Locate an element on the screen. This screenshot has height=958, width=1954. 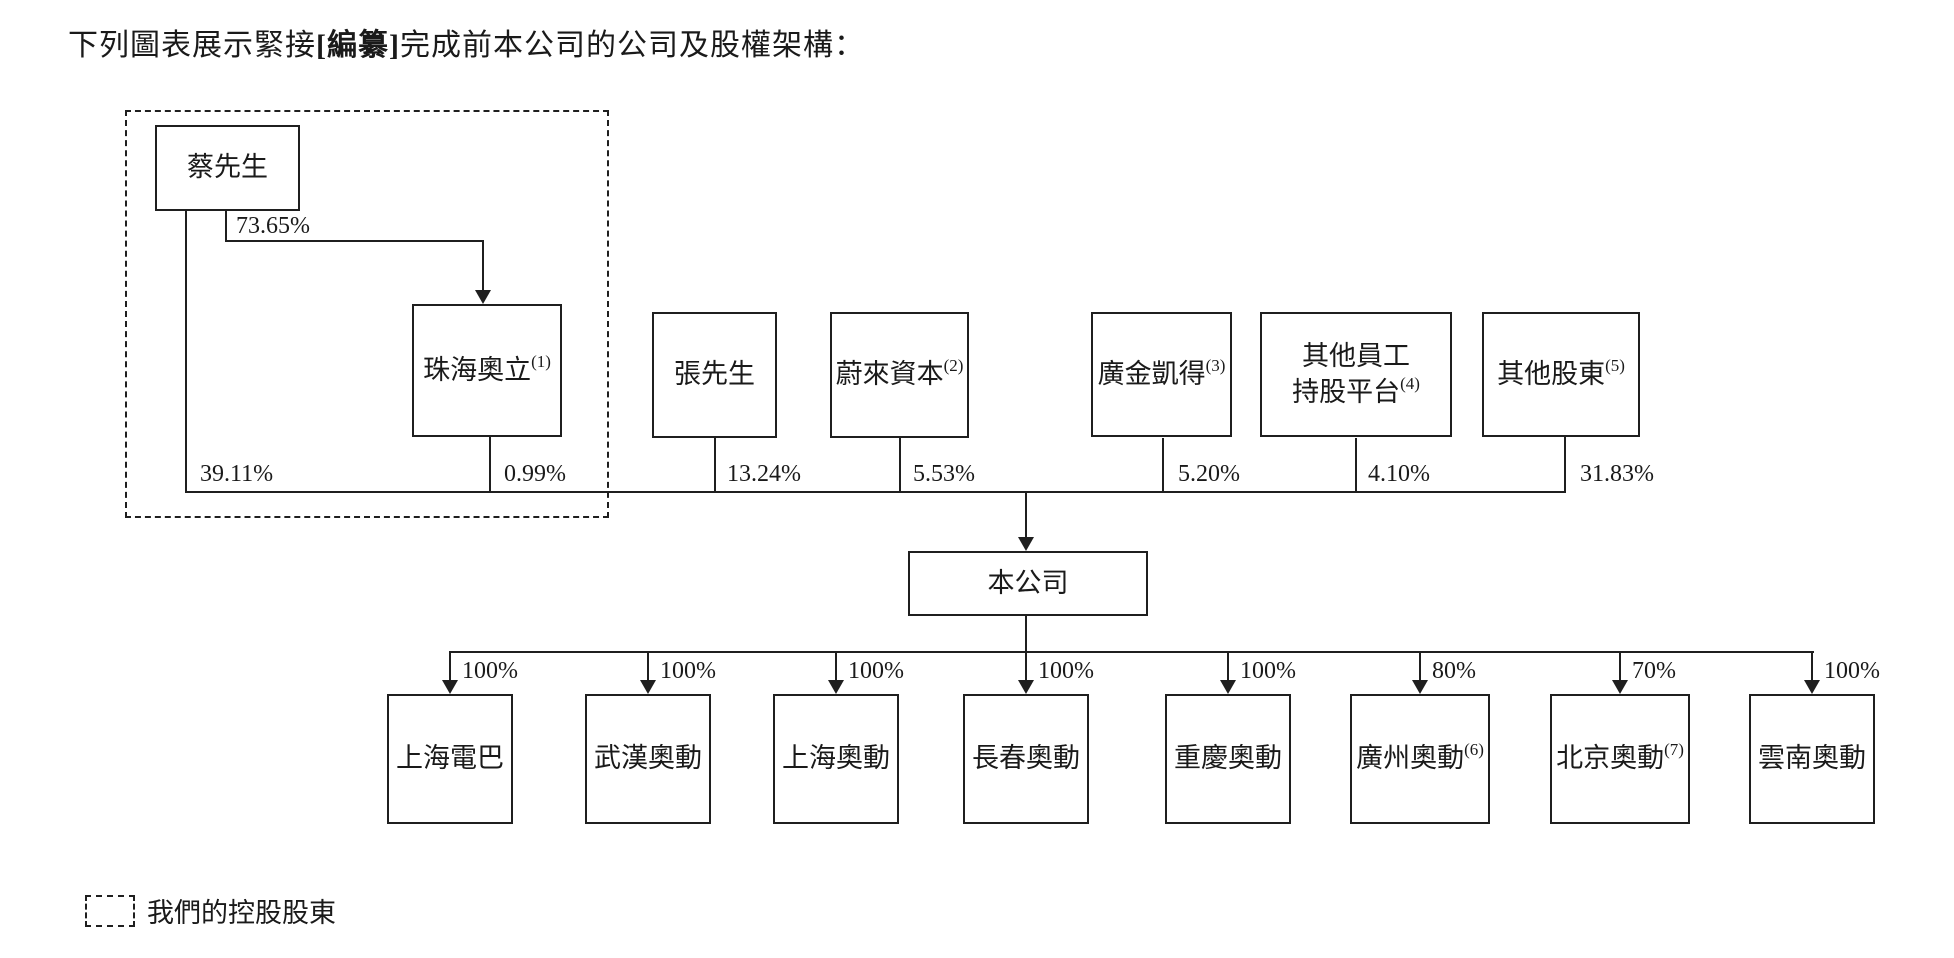
node-subsidiary-chongqing-aodong: 重慶奧動 is located at coordinates (1228, 759).